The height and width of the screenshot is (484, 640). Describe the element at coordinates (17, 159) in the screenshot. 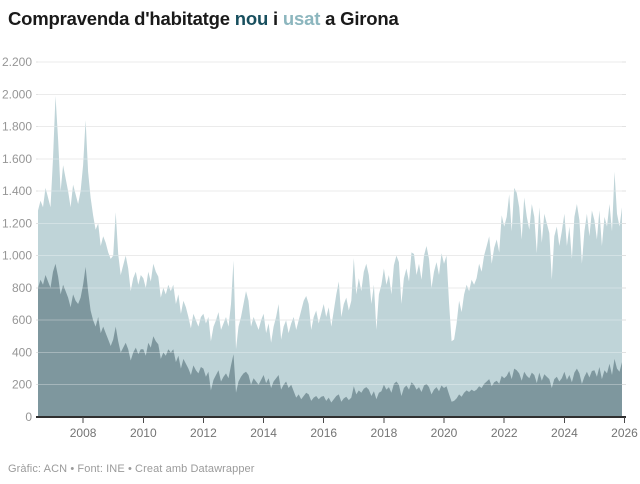

I see `svg-text: 1.600` at that location.